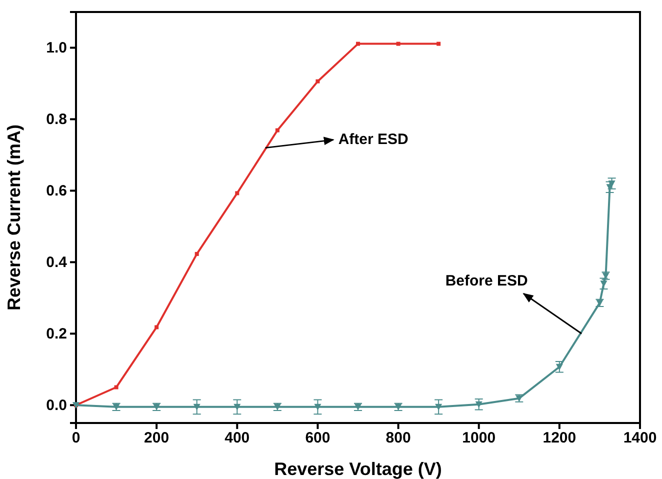  What do you see at coordinates (640, 438) in the screenshot?
I see `x-tick-label: 1400` at bounding box center [640, 438].